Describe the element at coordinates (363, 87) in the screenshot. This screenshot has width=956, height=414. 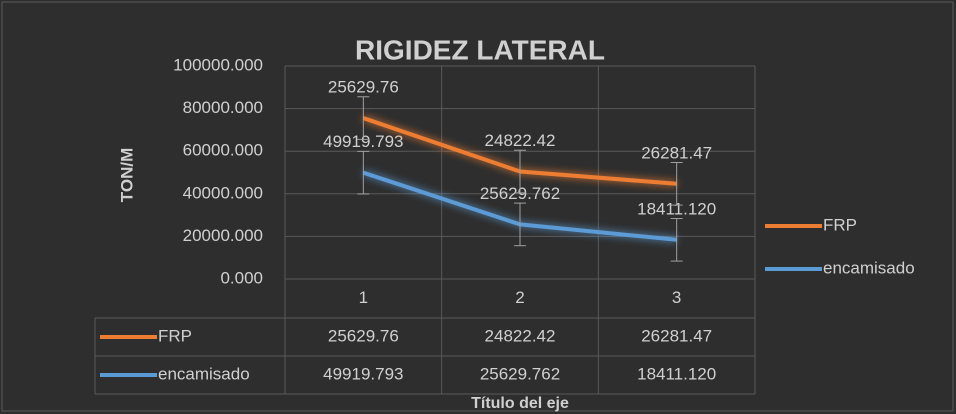
I see `data-label: 25629.76` at that location.